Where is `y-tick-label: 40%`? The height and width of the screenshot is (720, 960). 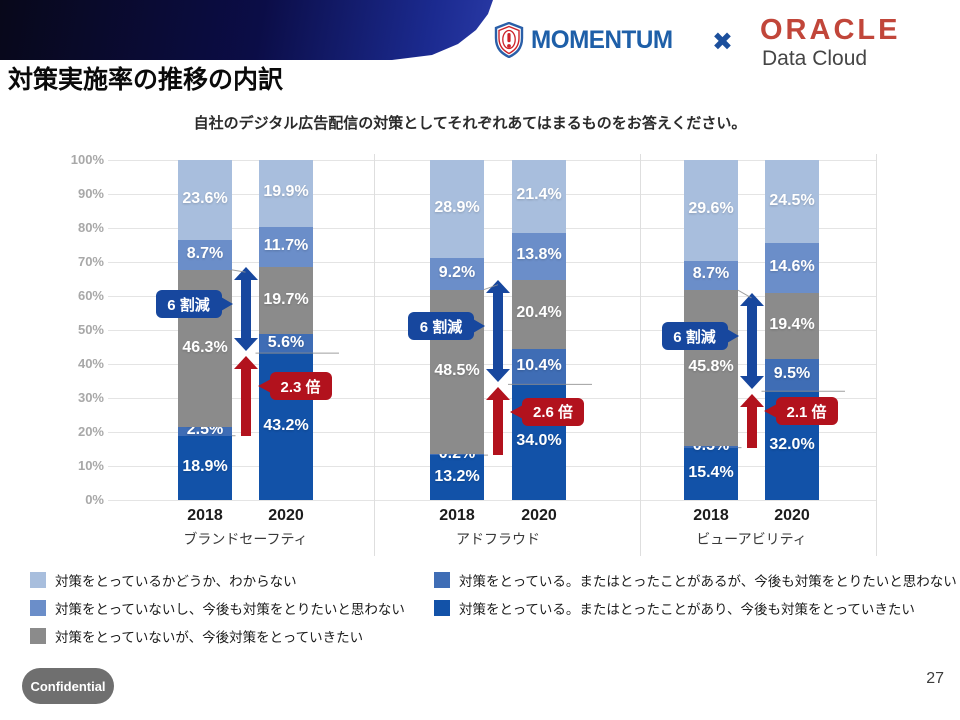 y-tick-label: 40% is located at coordinates (90, 363).